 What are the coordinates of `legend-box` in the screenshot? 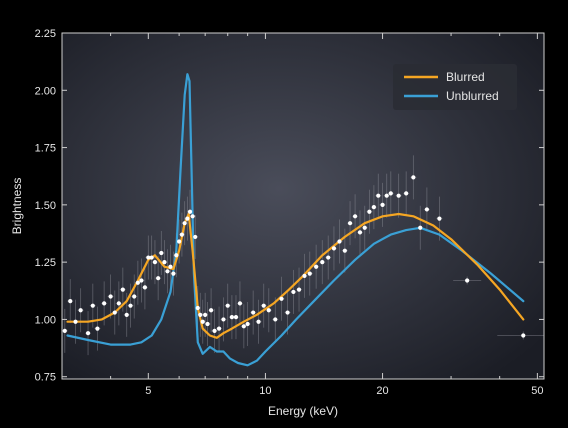 It's located at (455, 87).